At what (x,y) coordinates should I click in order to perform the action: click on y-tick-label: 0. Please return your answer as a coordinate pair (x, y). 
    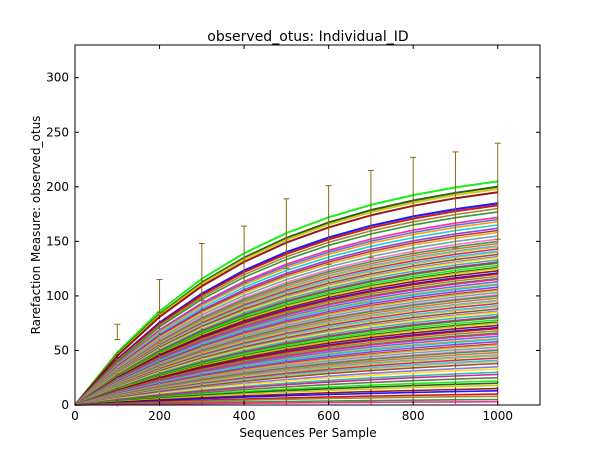
    Looking at the image, I should click on (65, 405).